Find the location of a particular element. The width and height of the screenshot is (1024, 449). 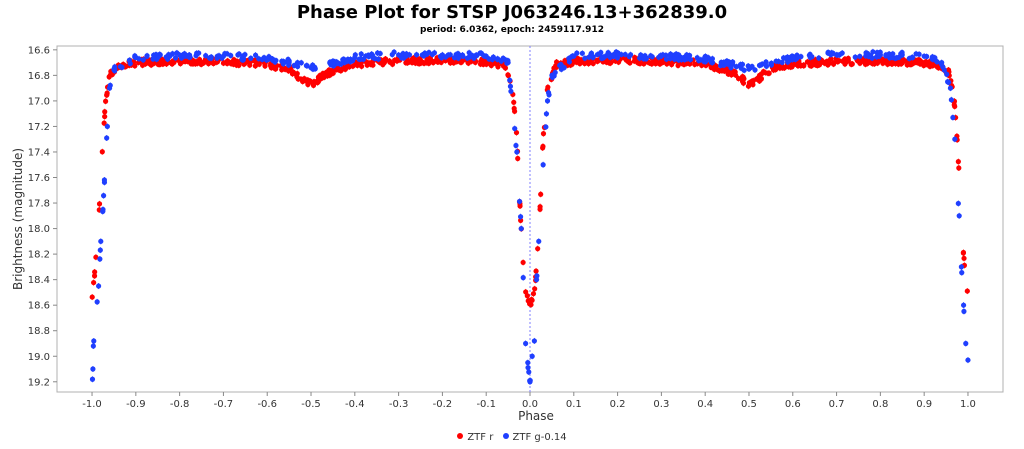

x-tick-label: 0.3 is located at coordinates (661, 404).